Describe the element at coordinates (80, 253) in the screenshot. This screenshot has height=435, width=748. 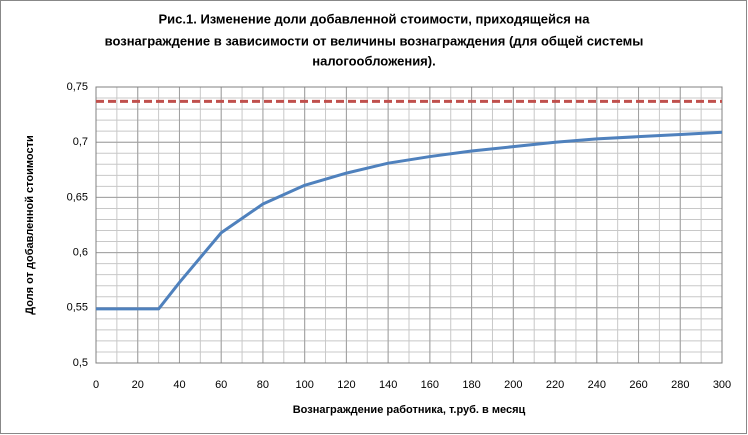
I see `y-tick-label: 0,6` at that location.